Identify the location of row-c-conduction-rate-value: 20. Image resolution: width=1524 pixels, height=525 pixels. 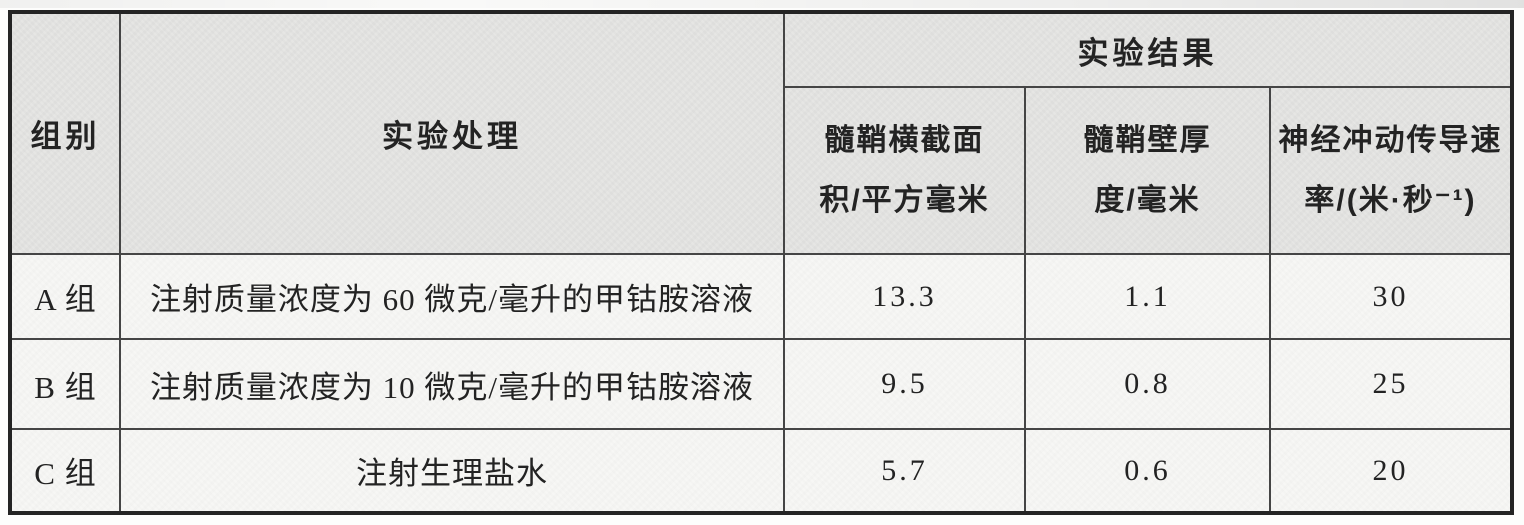
(1390, 470).